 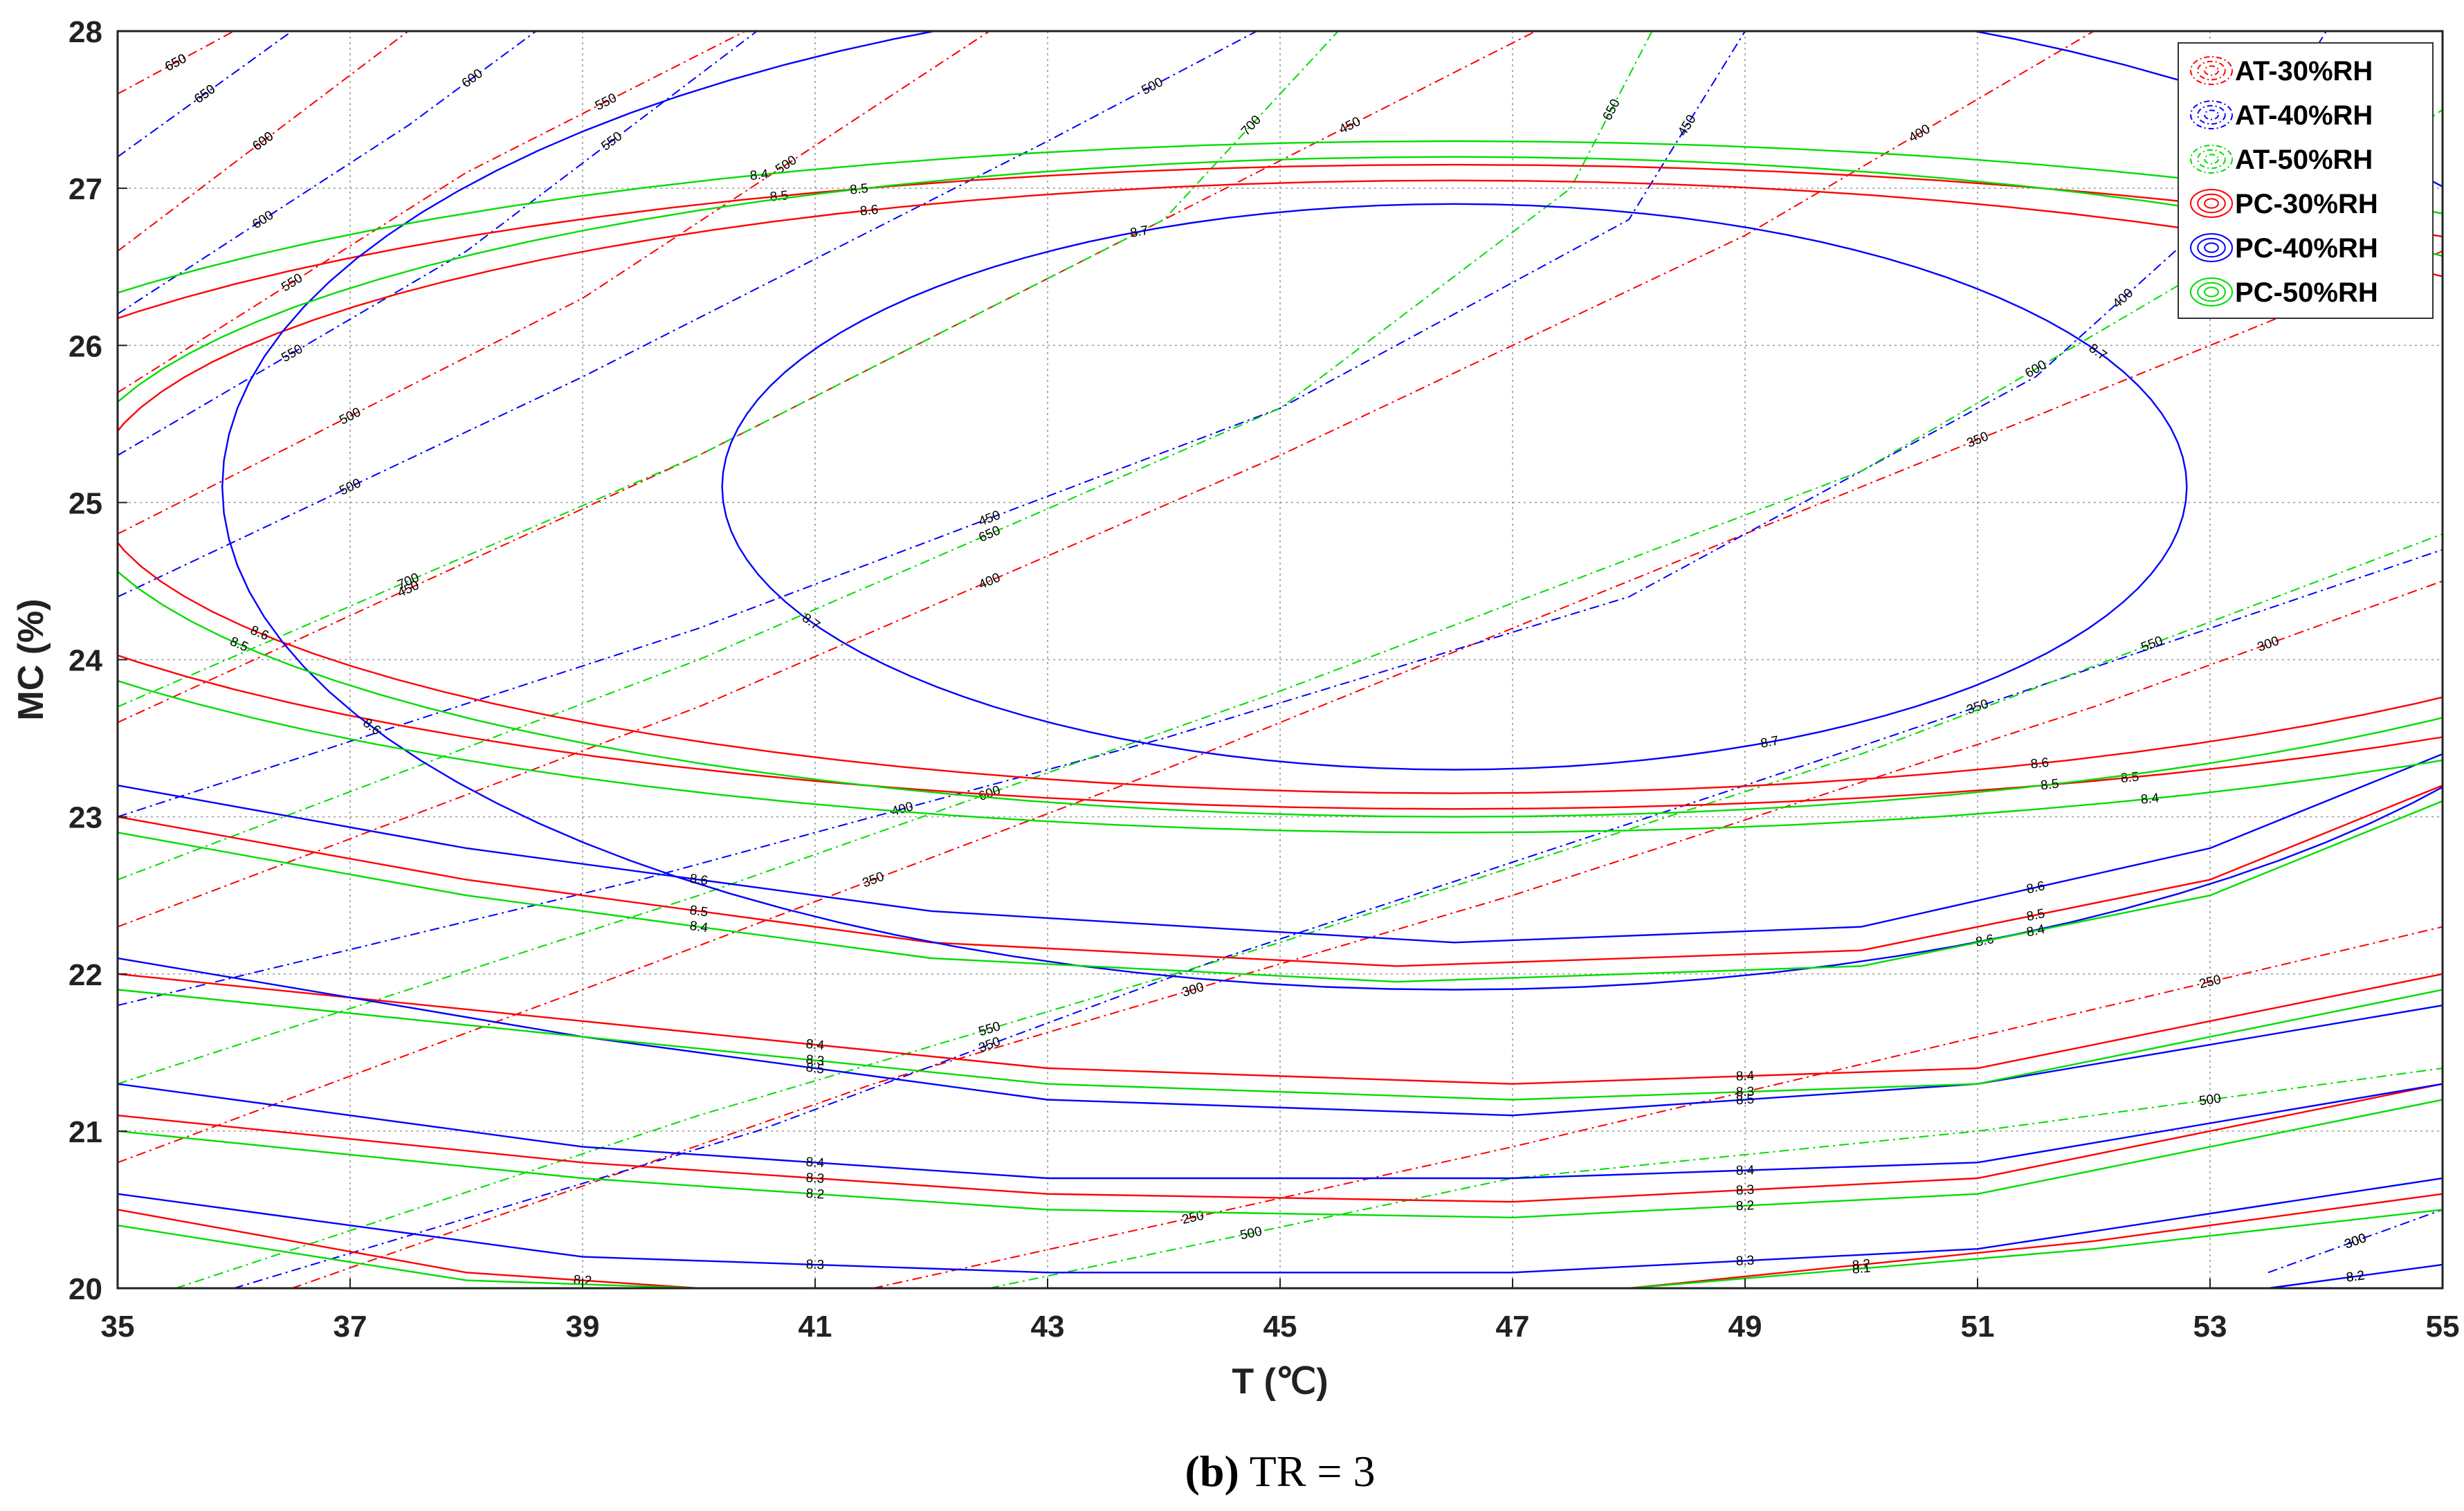 What do you see at coordinates (1513, 1327) in the screenshot?
I see `x-tick-label: 47` at bounding box center [1513, 1327].